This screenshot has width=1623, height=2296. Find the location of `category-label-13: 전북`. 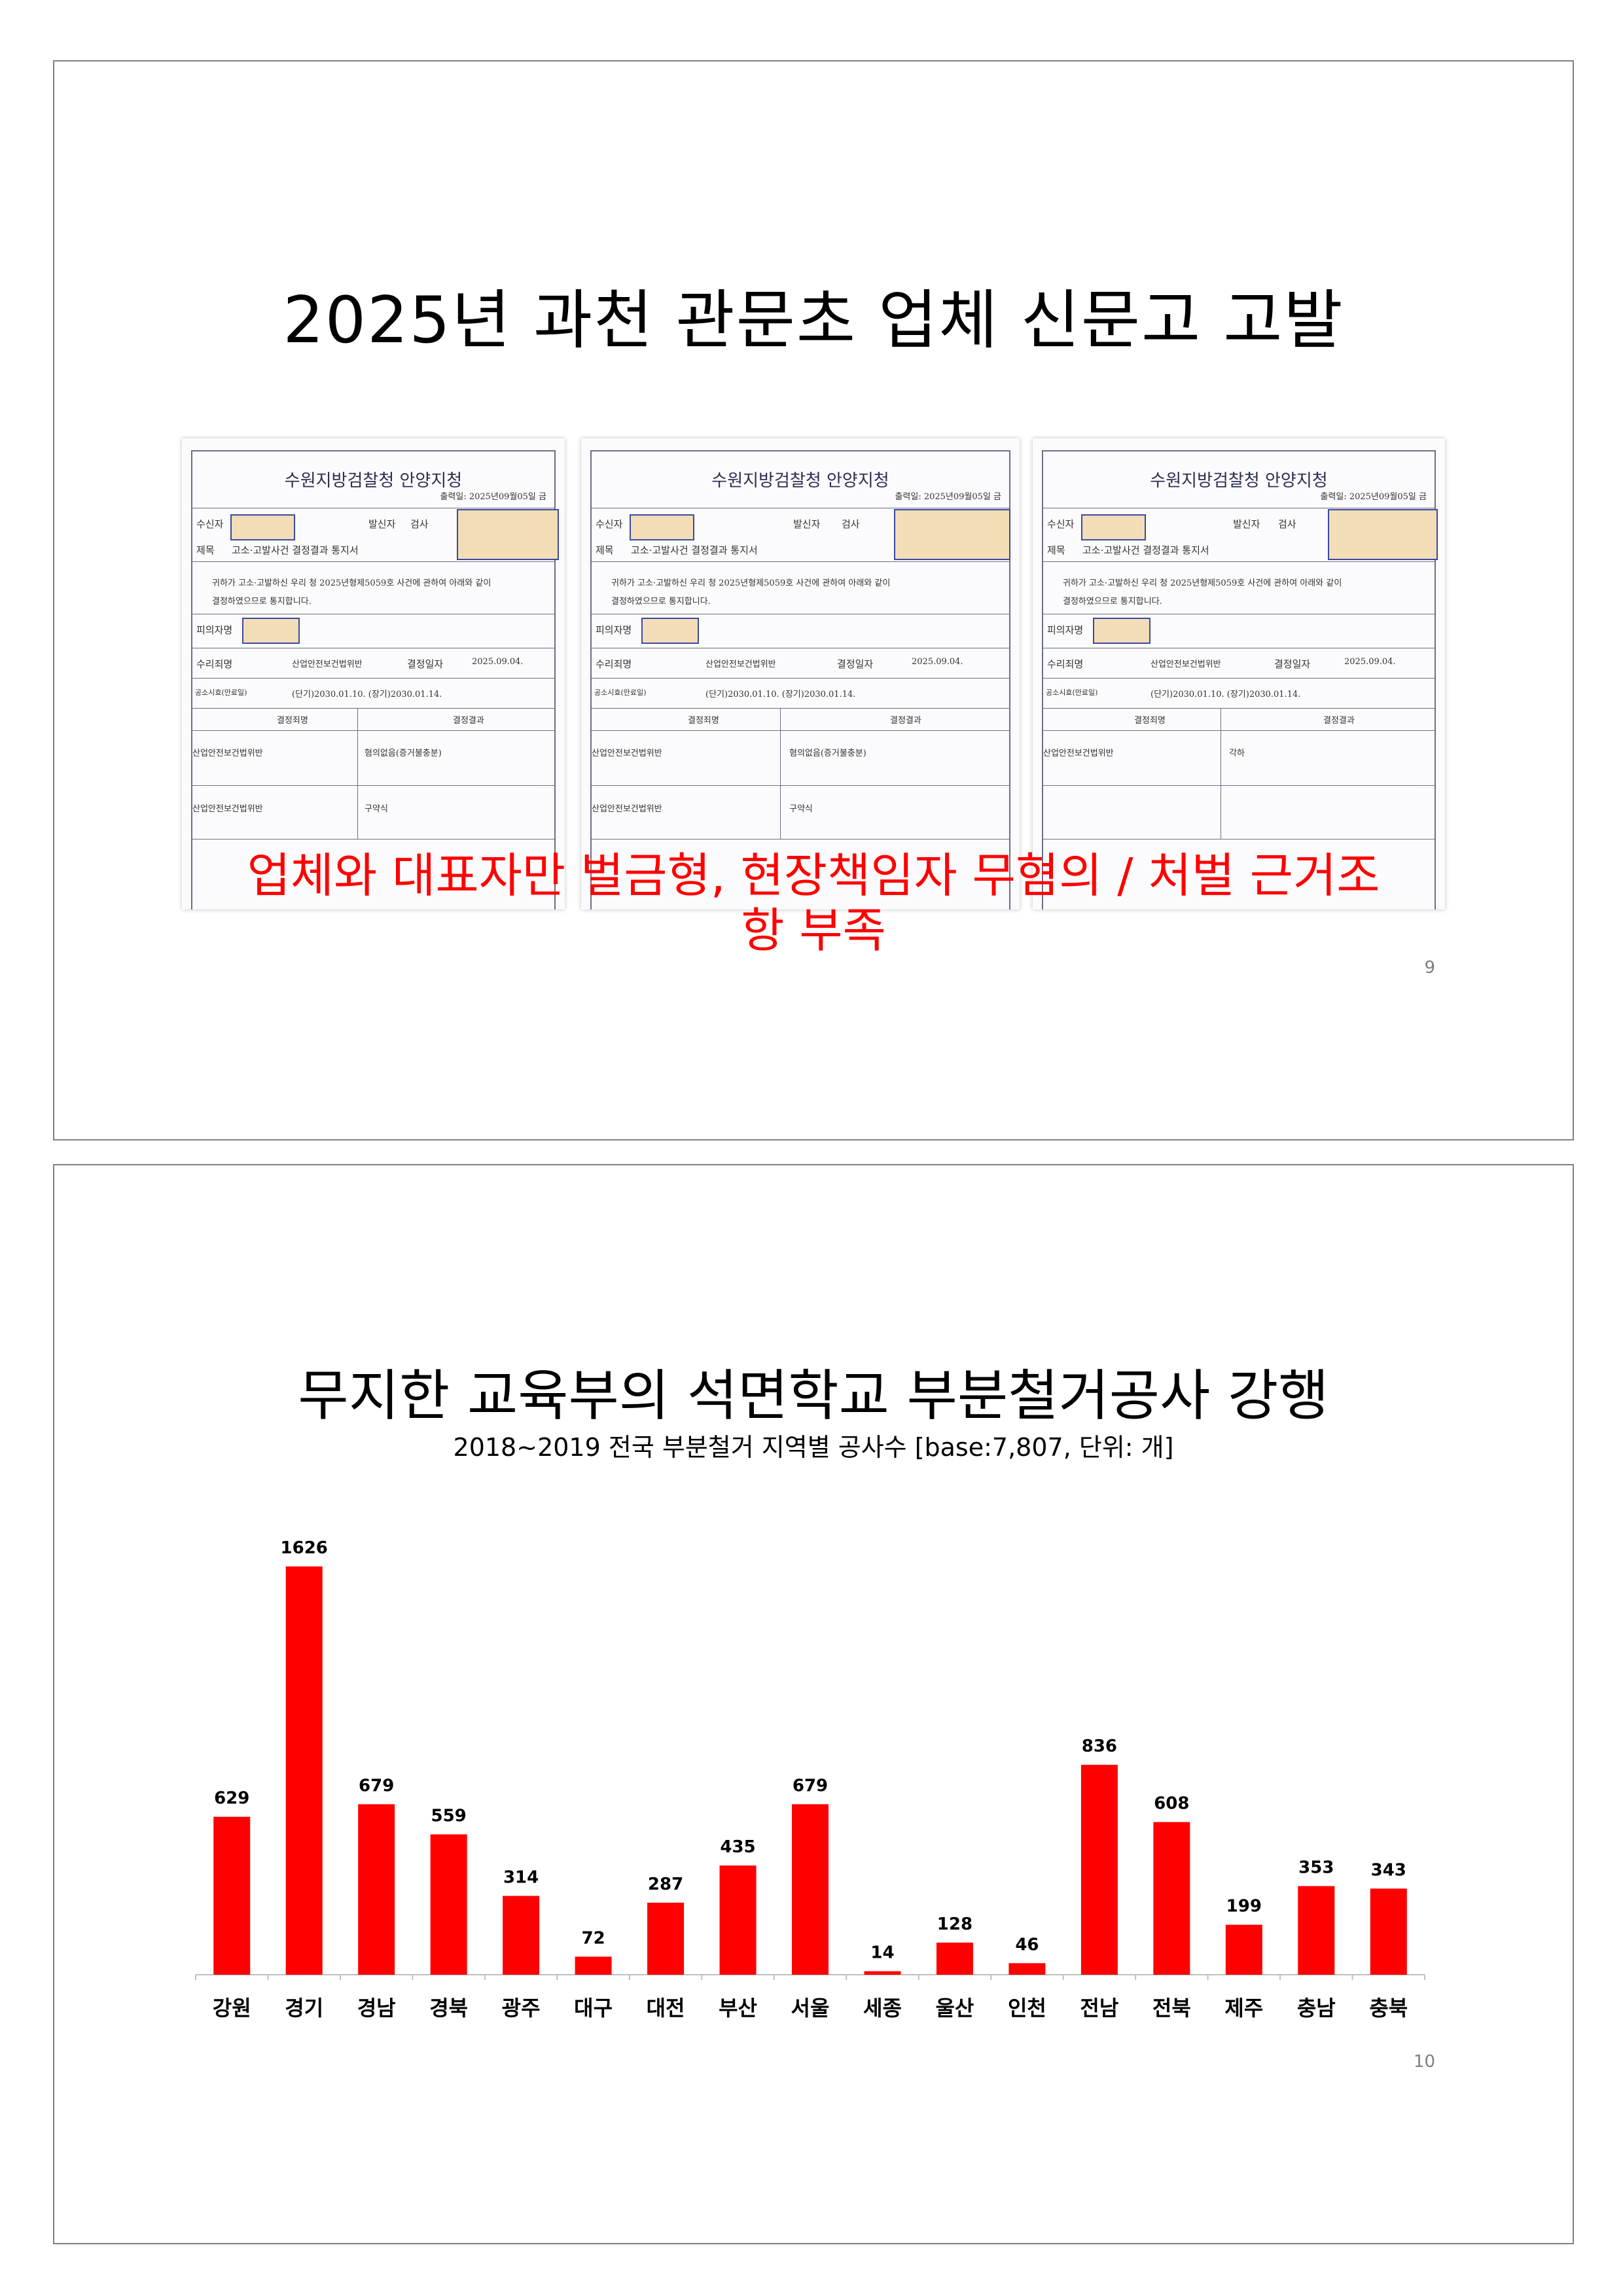

category-label-13: 전북 is located at coordinates (1171, 2008).